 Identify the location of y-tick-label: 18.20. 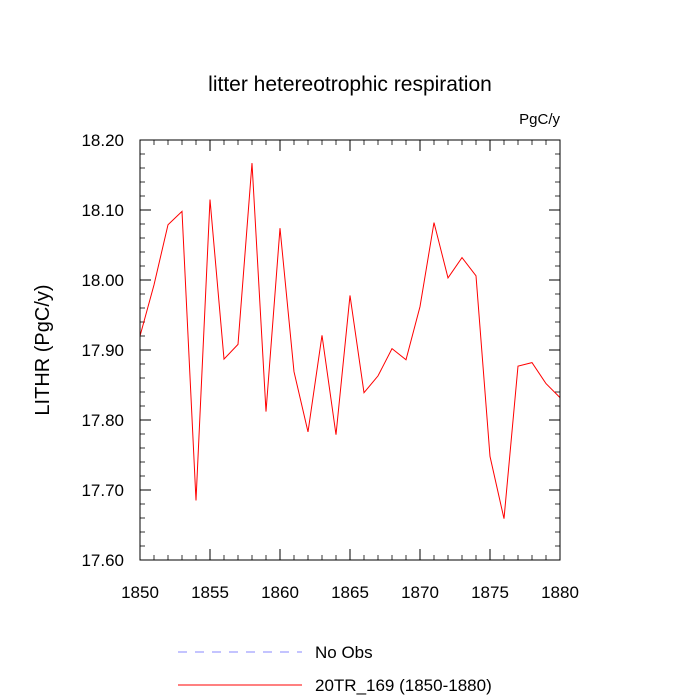
(102, 140).